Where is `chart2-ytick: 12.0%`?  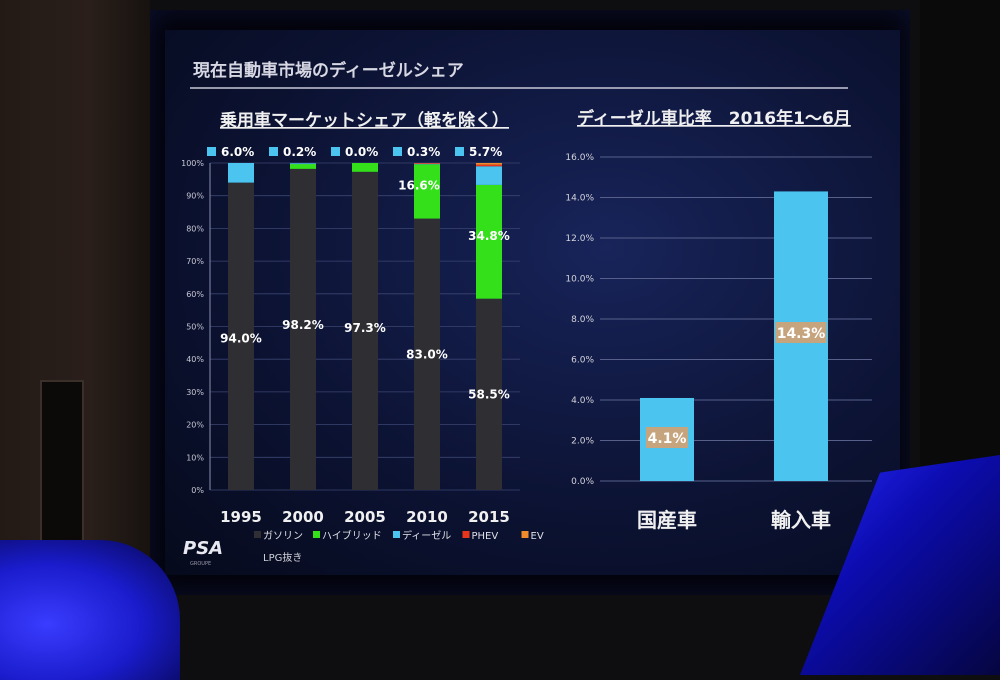 chart2-ytick: 12.0% is located at coordinates (579, 239).